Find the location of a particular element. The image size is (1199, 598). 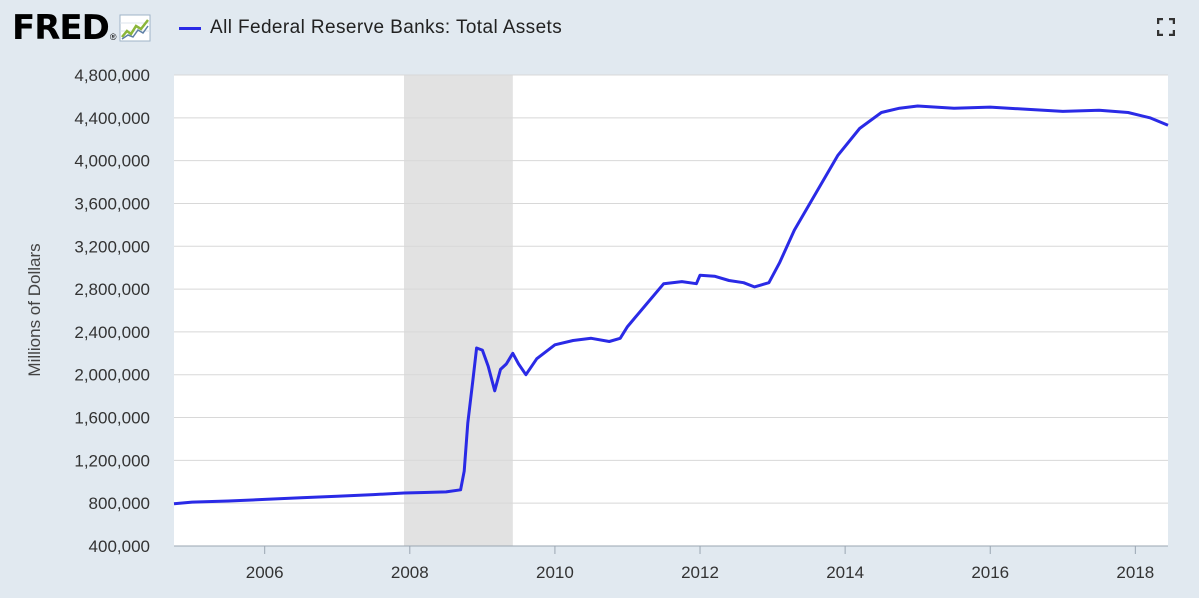

legend: All Federal Reserve Banks: Total Assets is located at coordinates (370, 28).